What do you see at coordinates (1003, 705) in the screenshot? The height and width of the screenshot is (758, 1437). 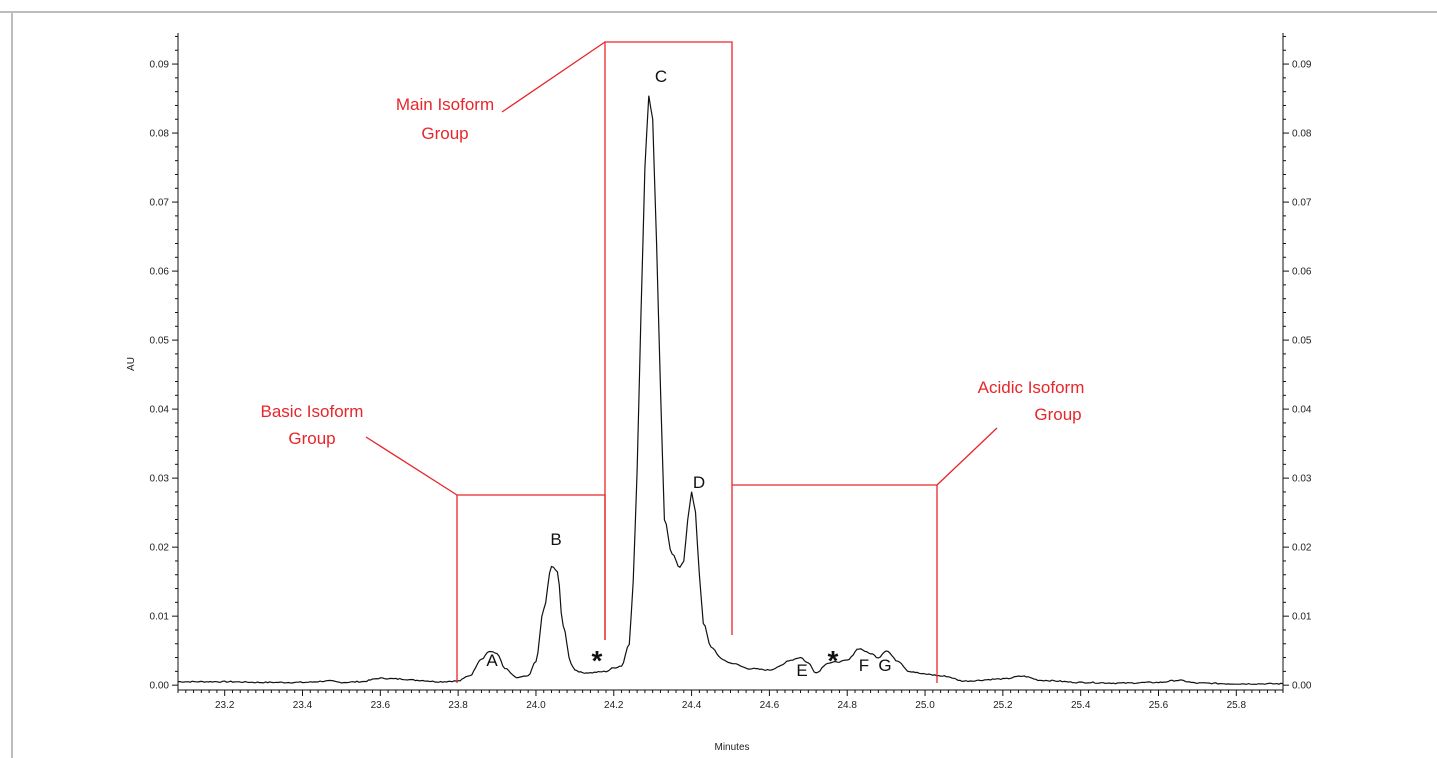 I see `x-tick-label: 25.2` at bounding box center [1003, 705].